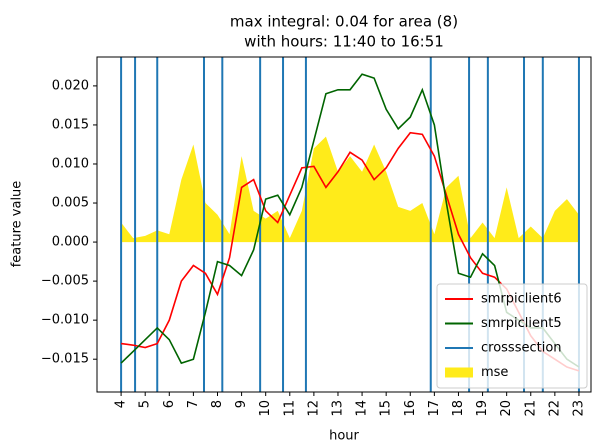 The image size is (601, 444). What do you see at coordinates (512, 336) in the screenshot?
I see `legend-box` at bounding box center [512, 336].